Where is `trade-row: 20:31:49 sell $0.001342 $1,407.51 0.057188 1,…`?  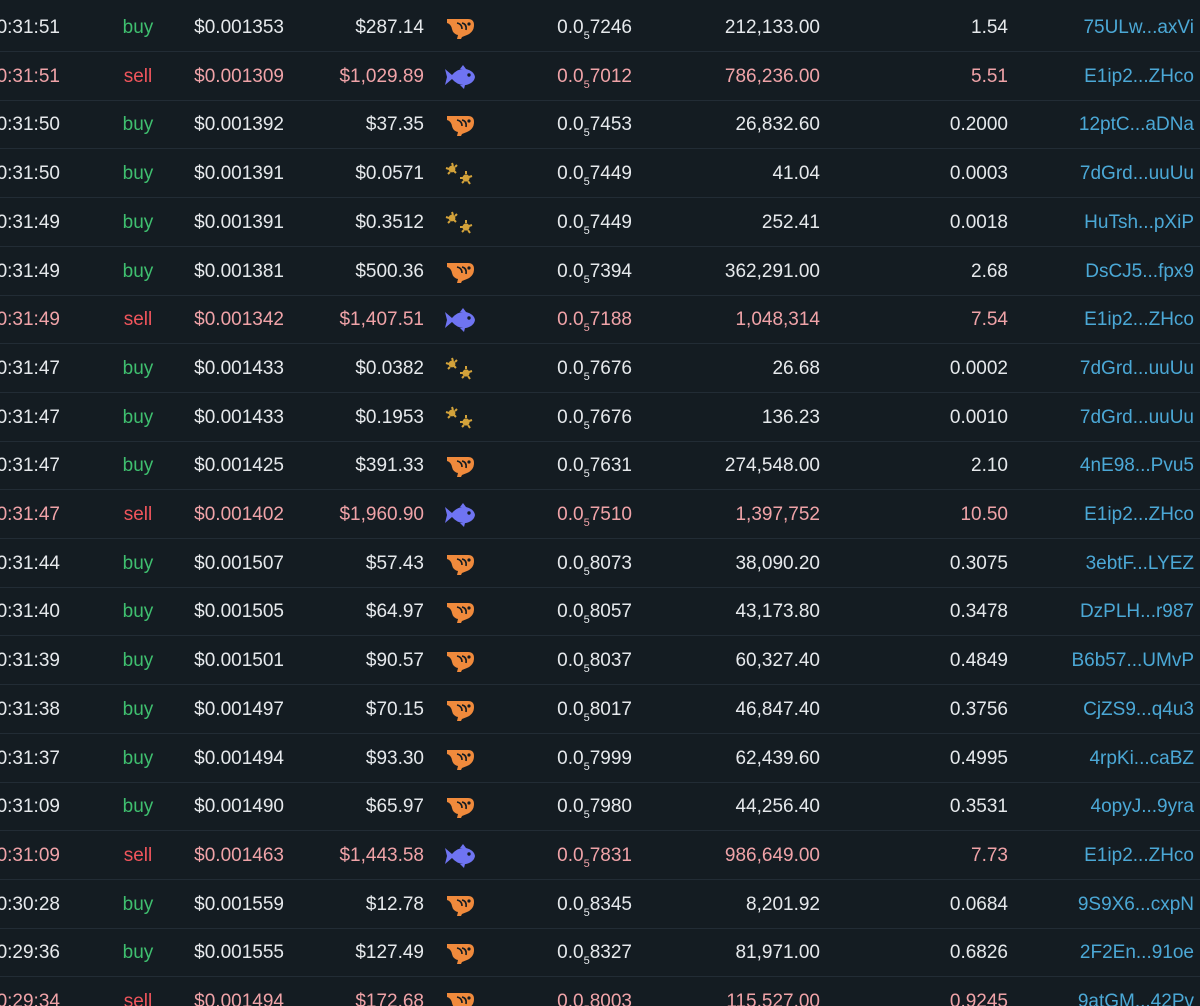
trade-row: 20:31:49 sell $0.001342 $1,407.51 0.057188 1,… is located at coordinates (600, 320).